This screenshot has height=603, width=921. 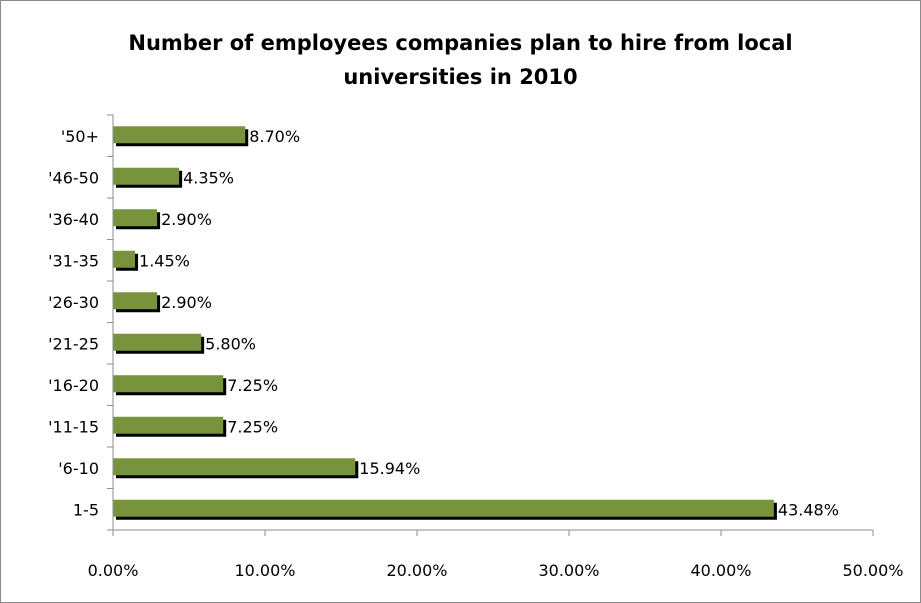 I want to click on x-tick-label-3: 30.00%, so click(x=568, y=570).